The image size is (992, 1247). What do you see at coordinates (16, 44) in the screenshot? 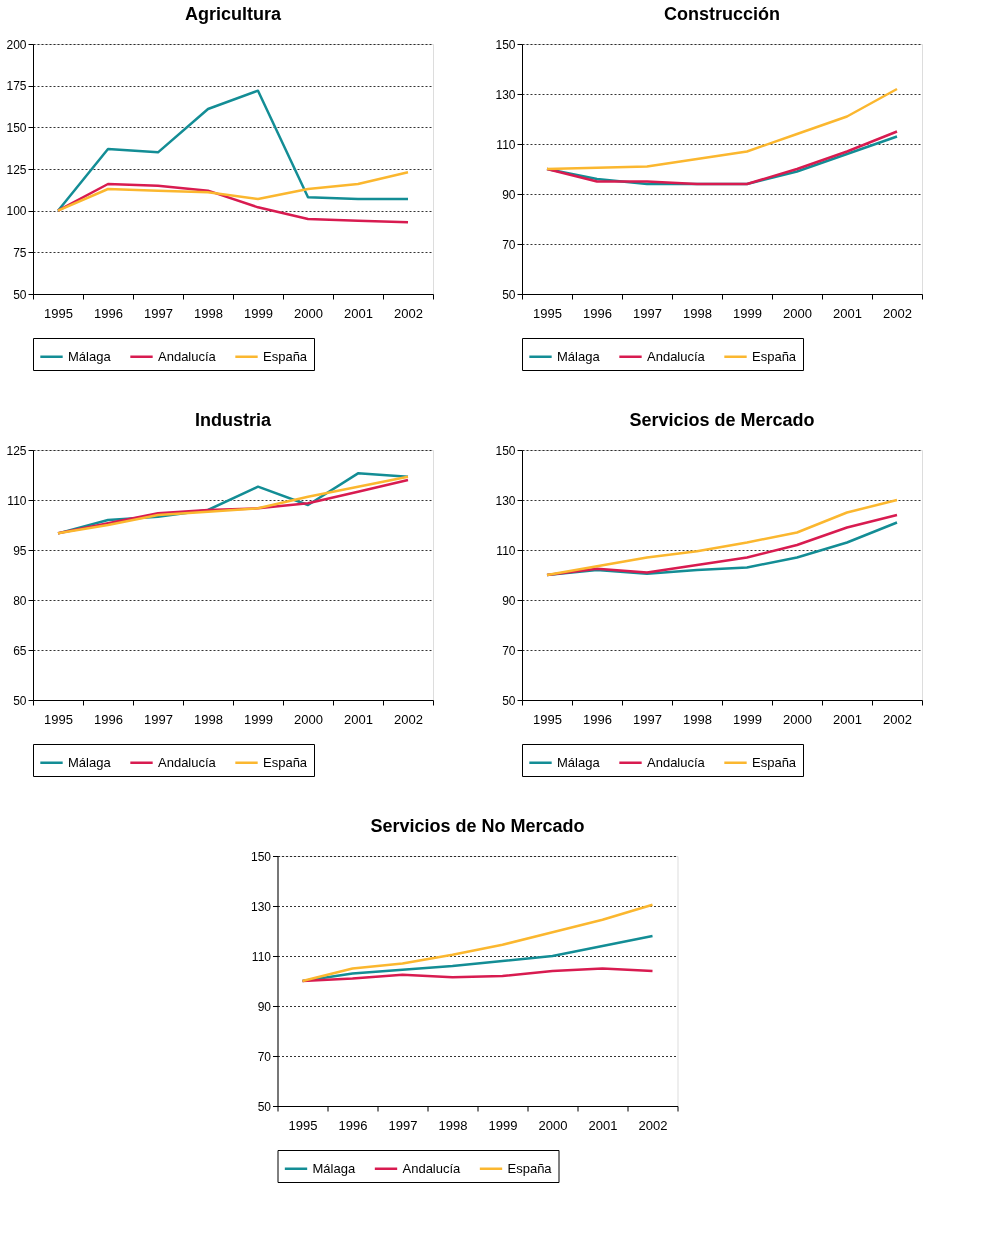
I see `y-tick-label: 200` at bounding box center [16, 44].